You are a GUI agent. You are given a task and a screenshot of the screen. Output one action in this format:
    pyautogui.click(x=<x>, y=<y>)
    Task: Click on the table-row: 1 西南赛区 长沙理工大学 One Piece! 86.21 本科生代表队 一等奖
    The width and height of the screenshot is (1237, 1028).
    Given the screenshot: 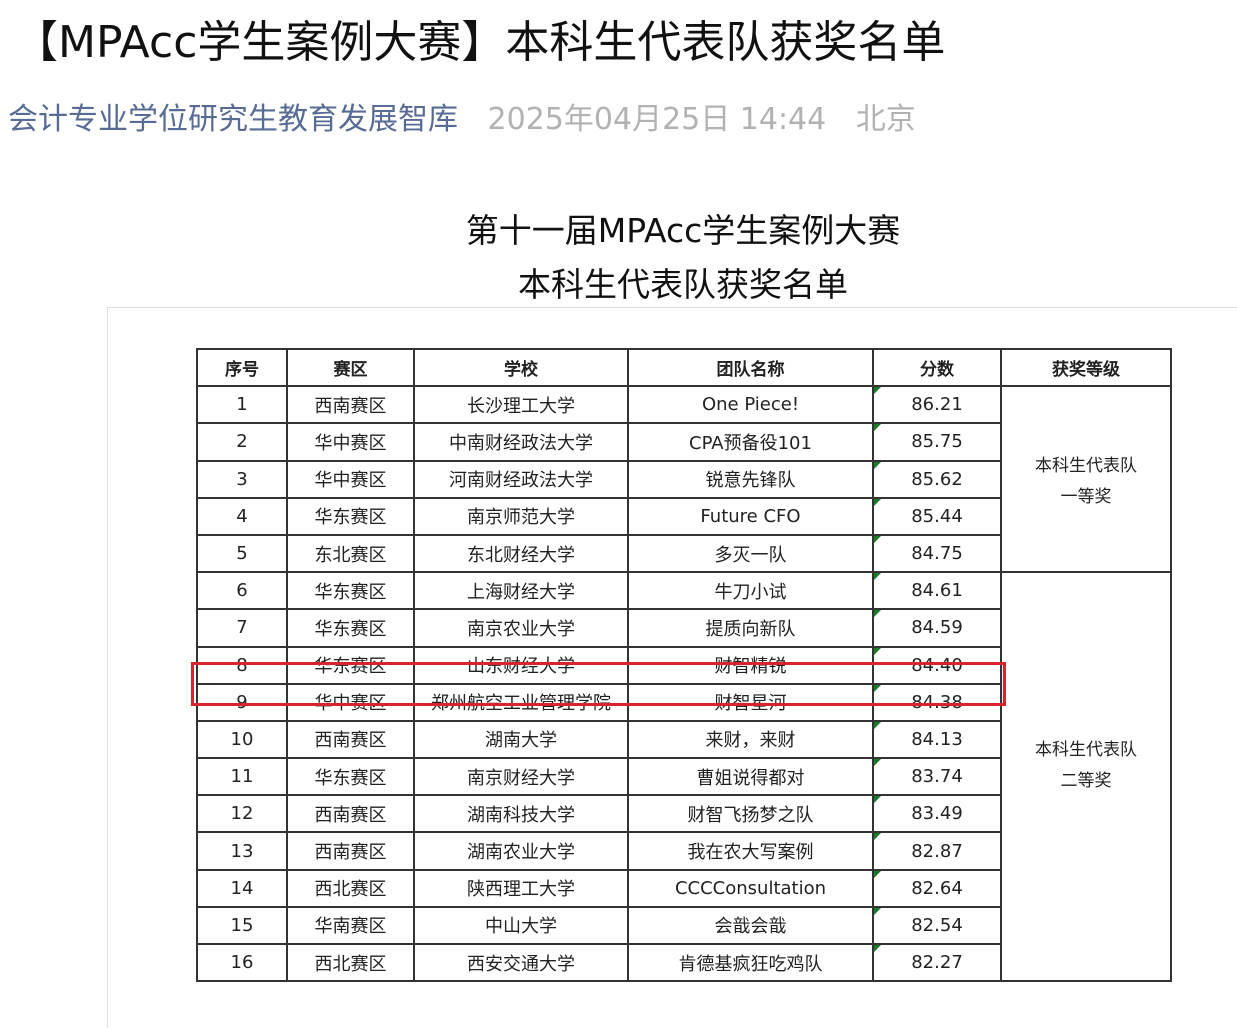 What is the action you would take?
    pyautogui.click(x=684, y=479)
    